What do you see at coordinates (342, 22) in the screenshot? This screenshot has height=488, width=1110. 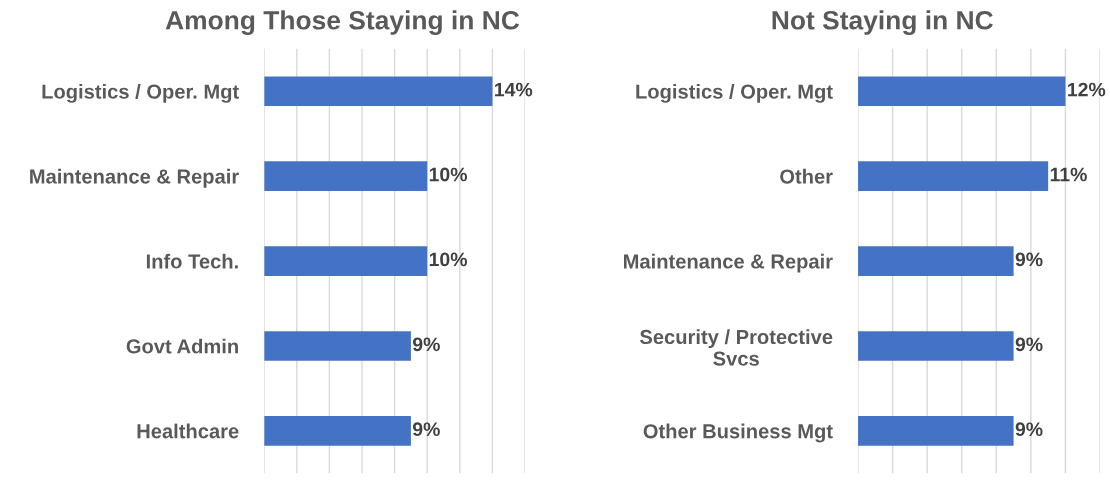 I see `chart-title: Among Those Staying in NC` at bounding box center [342, 22].